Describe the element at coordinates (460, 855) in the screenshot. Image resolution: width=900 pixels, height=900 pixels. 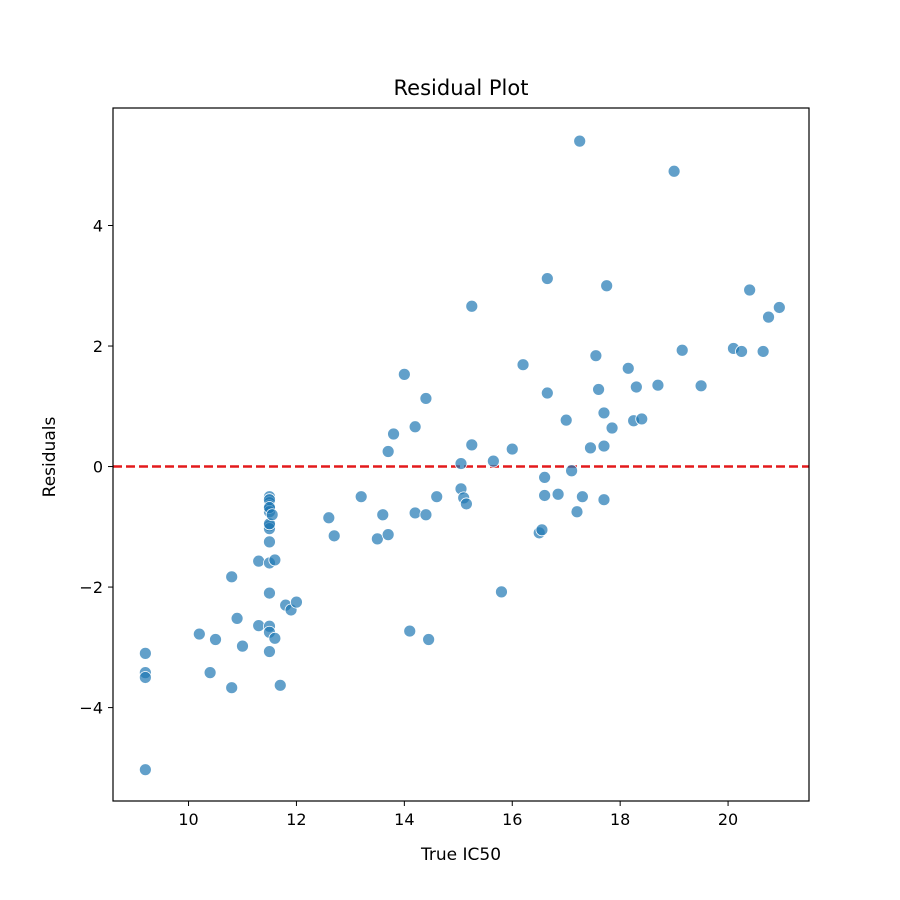
I see `x-axis-label: True IC50` at that location.